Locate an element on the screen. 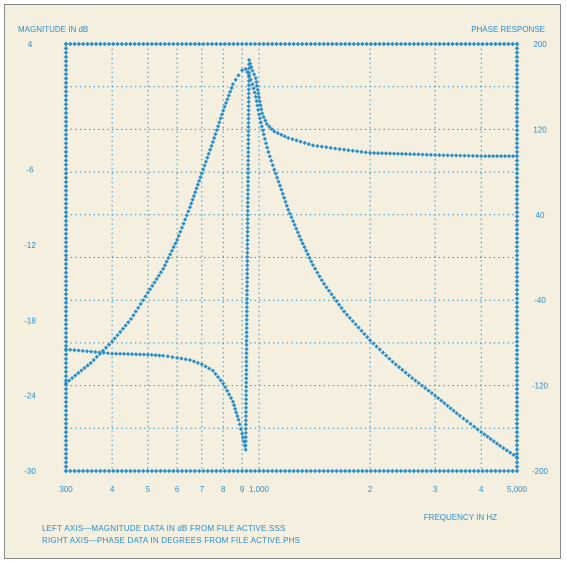  right-frame is located at coordinates (517, 257).